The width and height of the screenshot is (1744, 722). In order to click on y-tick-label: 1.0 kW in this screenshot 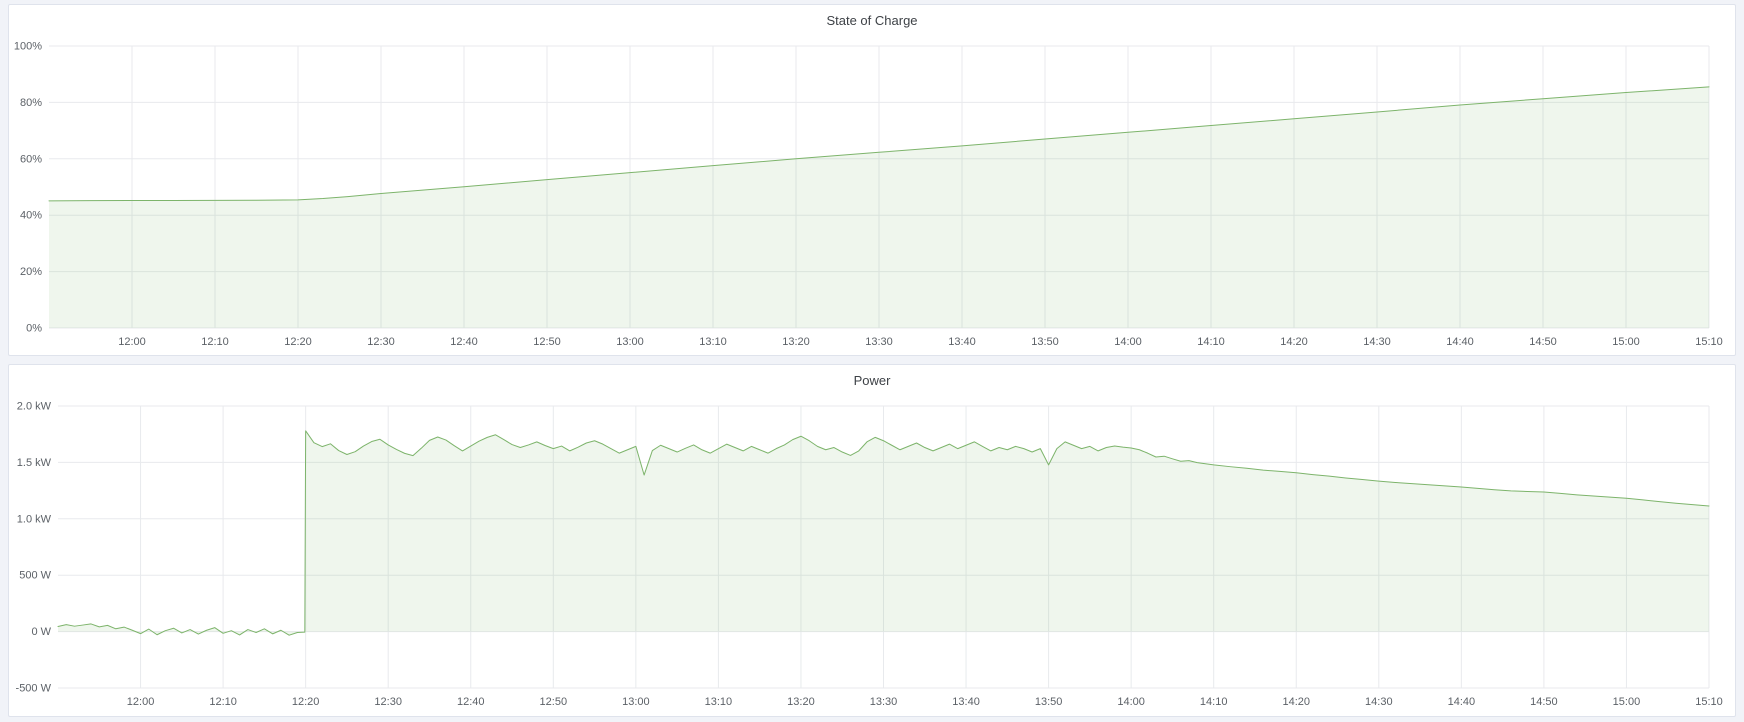, I will do `click(34, 519)`.